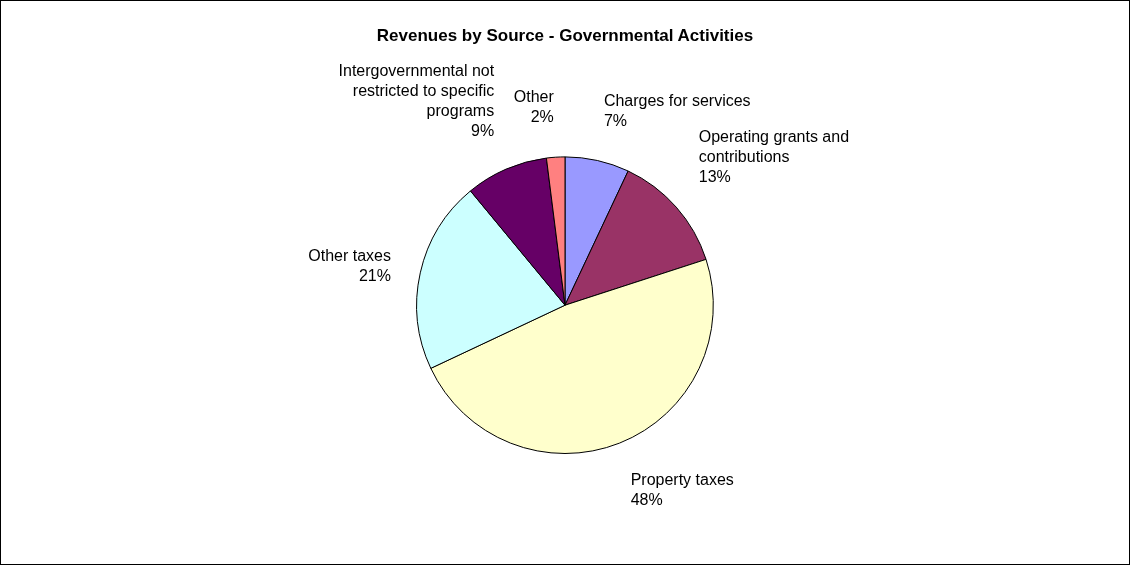  What do you see at coordinates (534, 96) in the screenshot?
I see `slice-label: Other` at bounding box center [534, 96].